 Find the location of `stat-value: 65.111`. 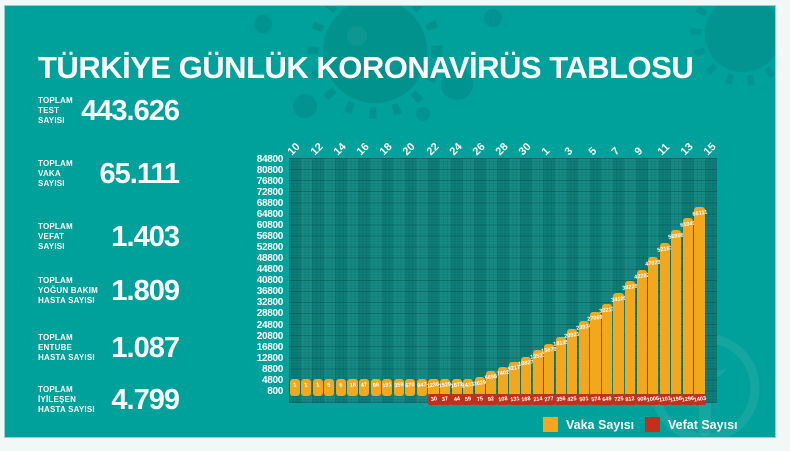

stat-value: 65.111 is located at coordinates (139, 173).